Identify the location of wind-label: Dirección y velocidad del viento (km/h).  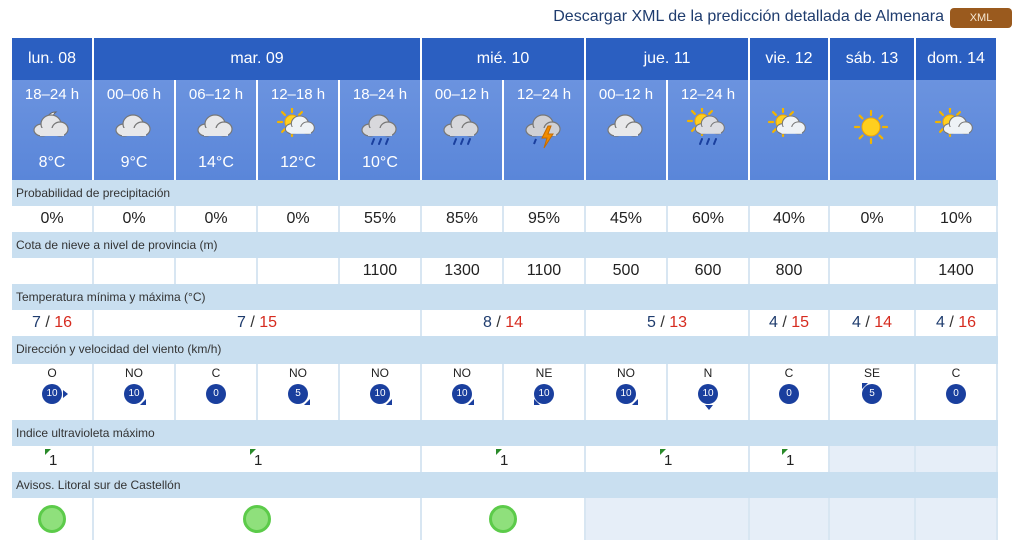
(505, 350).